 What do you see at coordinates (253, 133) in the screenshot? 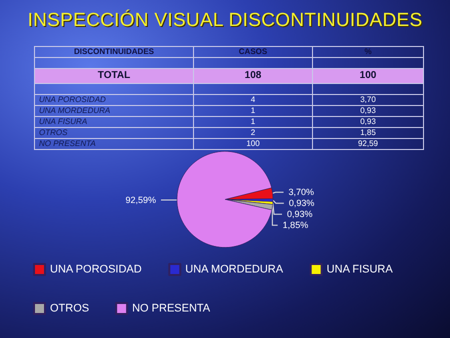
I see `text: 2` at bounding box center [253, 133].